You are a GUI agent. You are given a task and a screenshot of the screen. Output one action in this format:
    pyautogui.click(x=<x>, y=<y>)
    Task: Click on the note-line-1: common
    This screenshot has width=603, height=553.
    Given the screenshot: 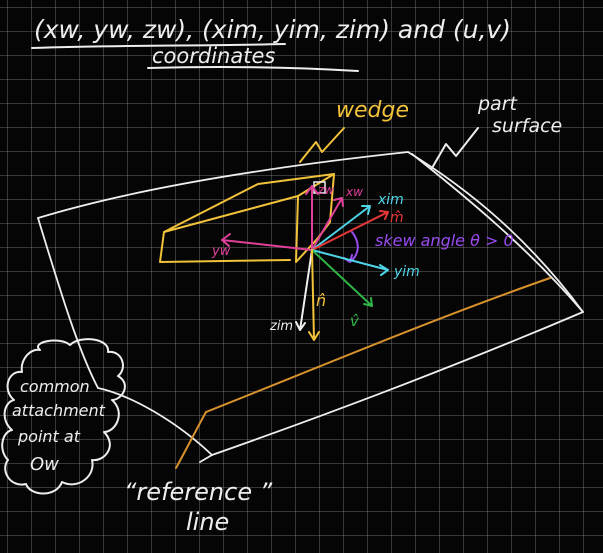 What is the action you would take?
    pyautogui.click(x=55, y=386)
    